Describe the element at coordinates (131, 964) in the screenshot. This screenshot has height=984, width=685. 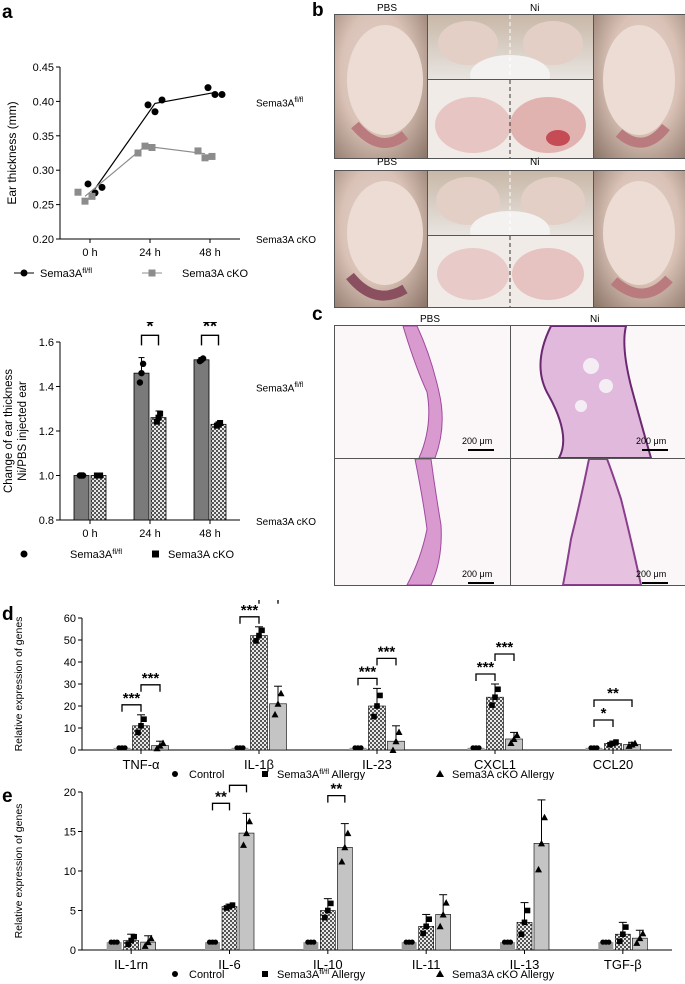
I see `x-tick-label: IL-1rn` at that location.